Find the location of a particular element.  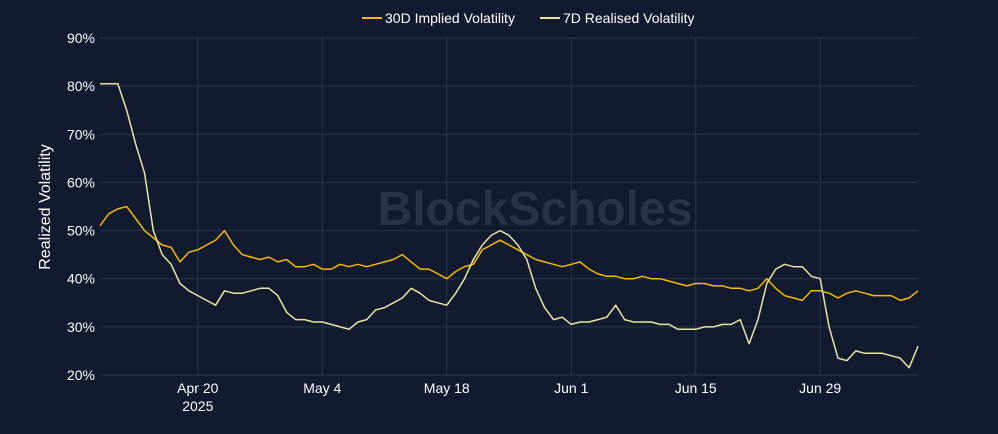

y-tick-label: 60% is located at coordinates (81, 182).